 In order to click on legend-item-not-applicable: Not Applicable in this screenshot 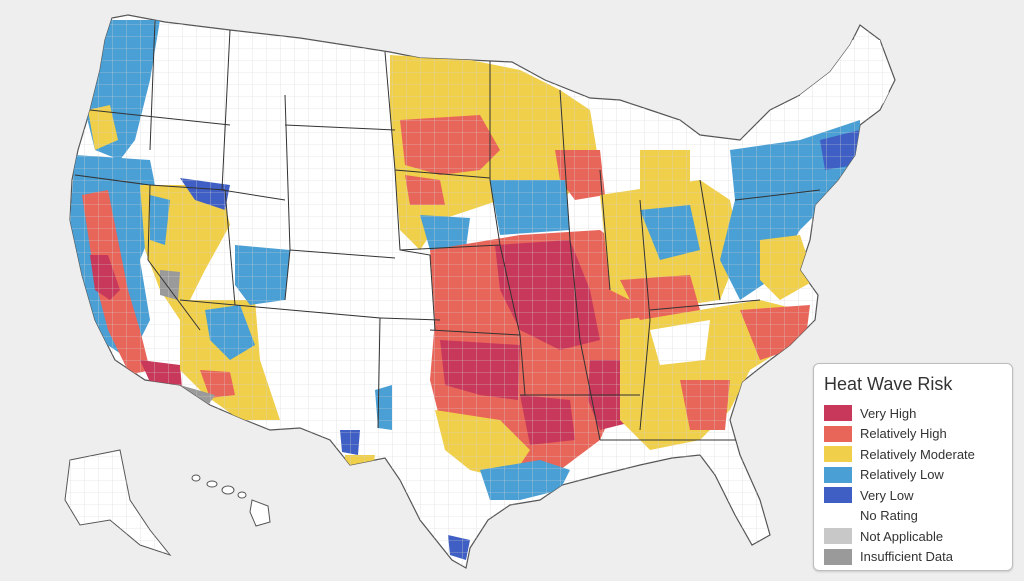, I will do `click(913, 536)`.